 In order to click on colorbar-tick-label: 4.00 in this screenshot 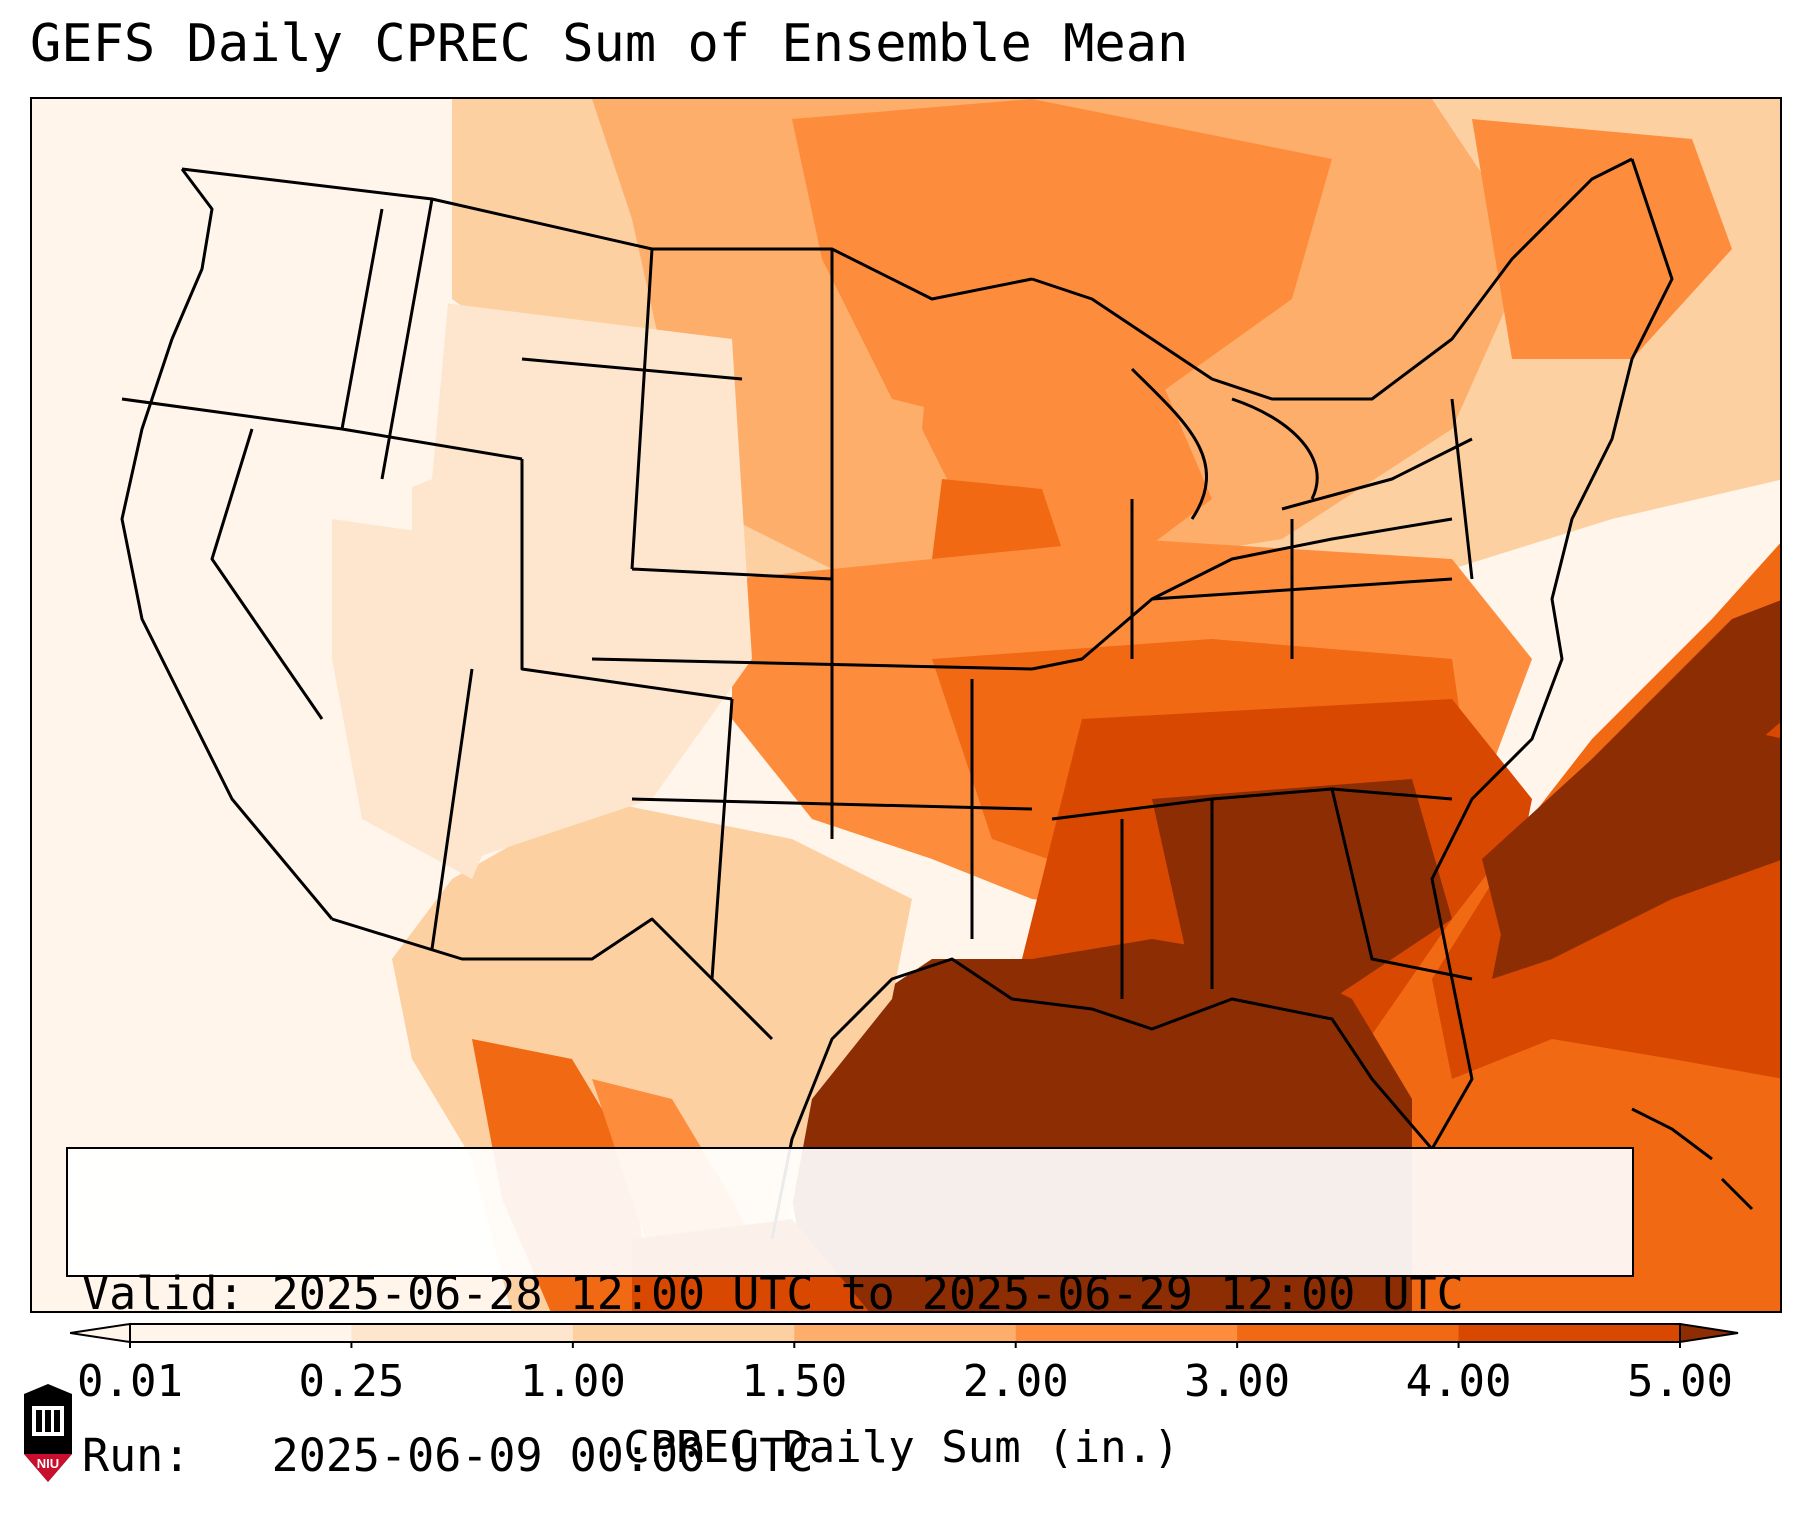, I will do `click(1458, 1381)`.